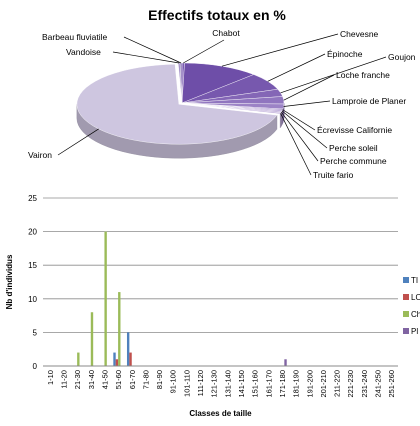 The width and height of the screenshot is (420, 426). I want to click on bar-x-tick-label: 141-150, so click(241, 384).